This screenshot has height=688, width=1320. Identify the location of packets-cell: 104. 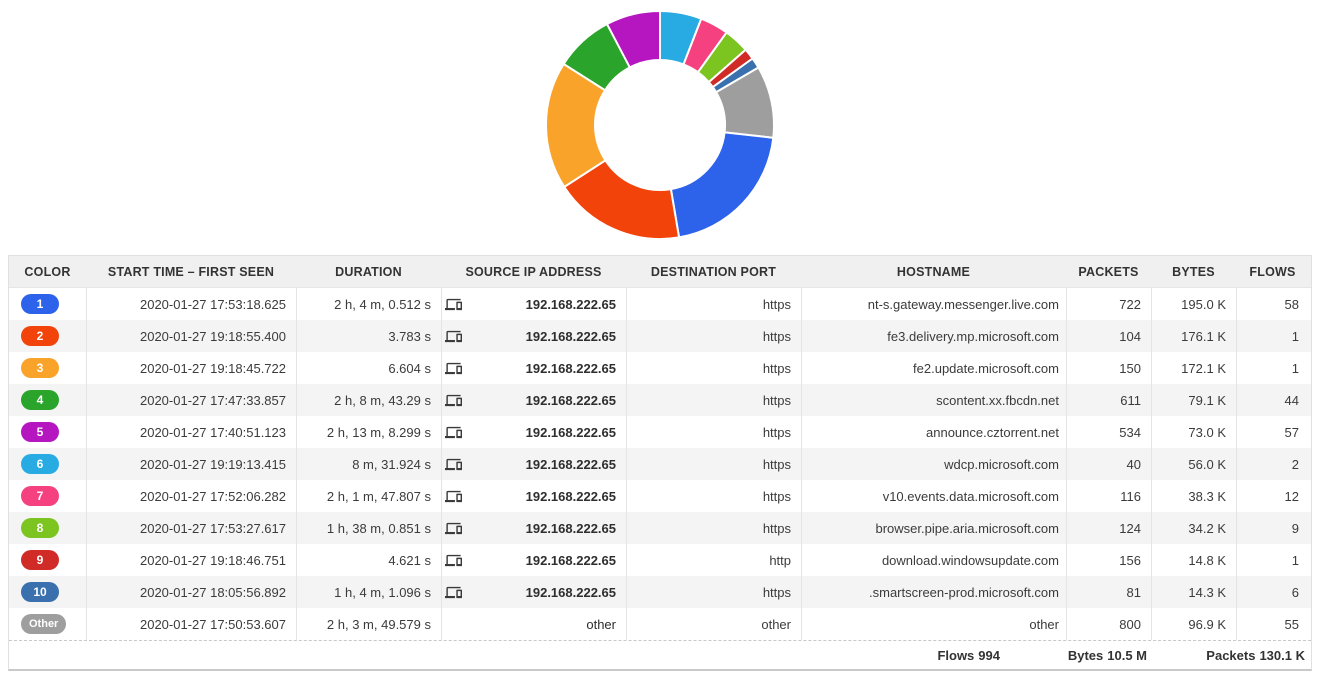
(1108, 336).